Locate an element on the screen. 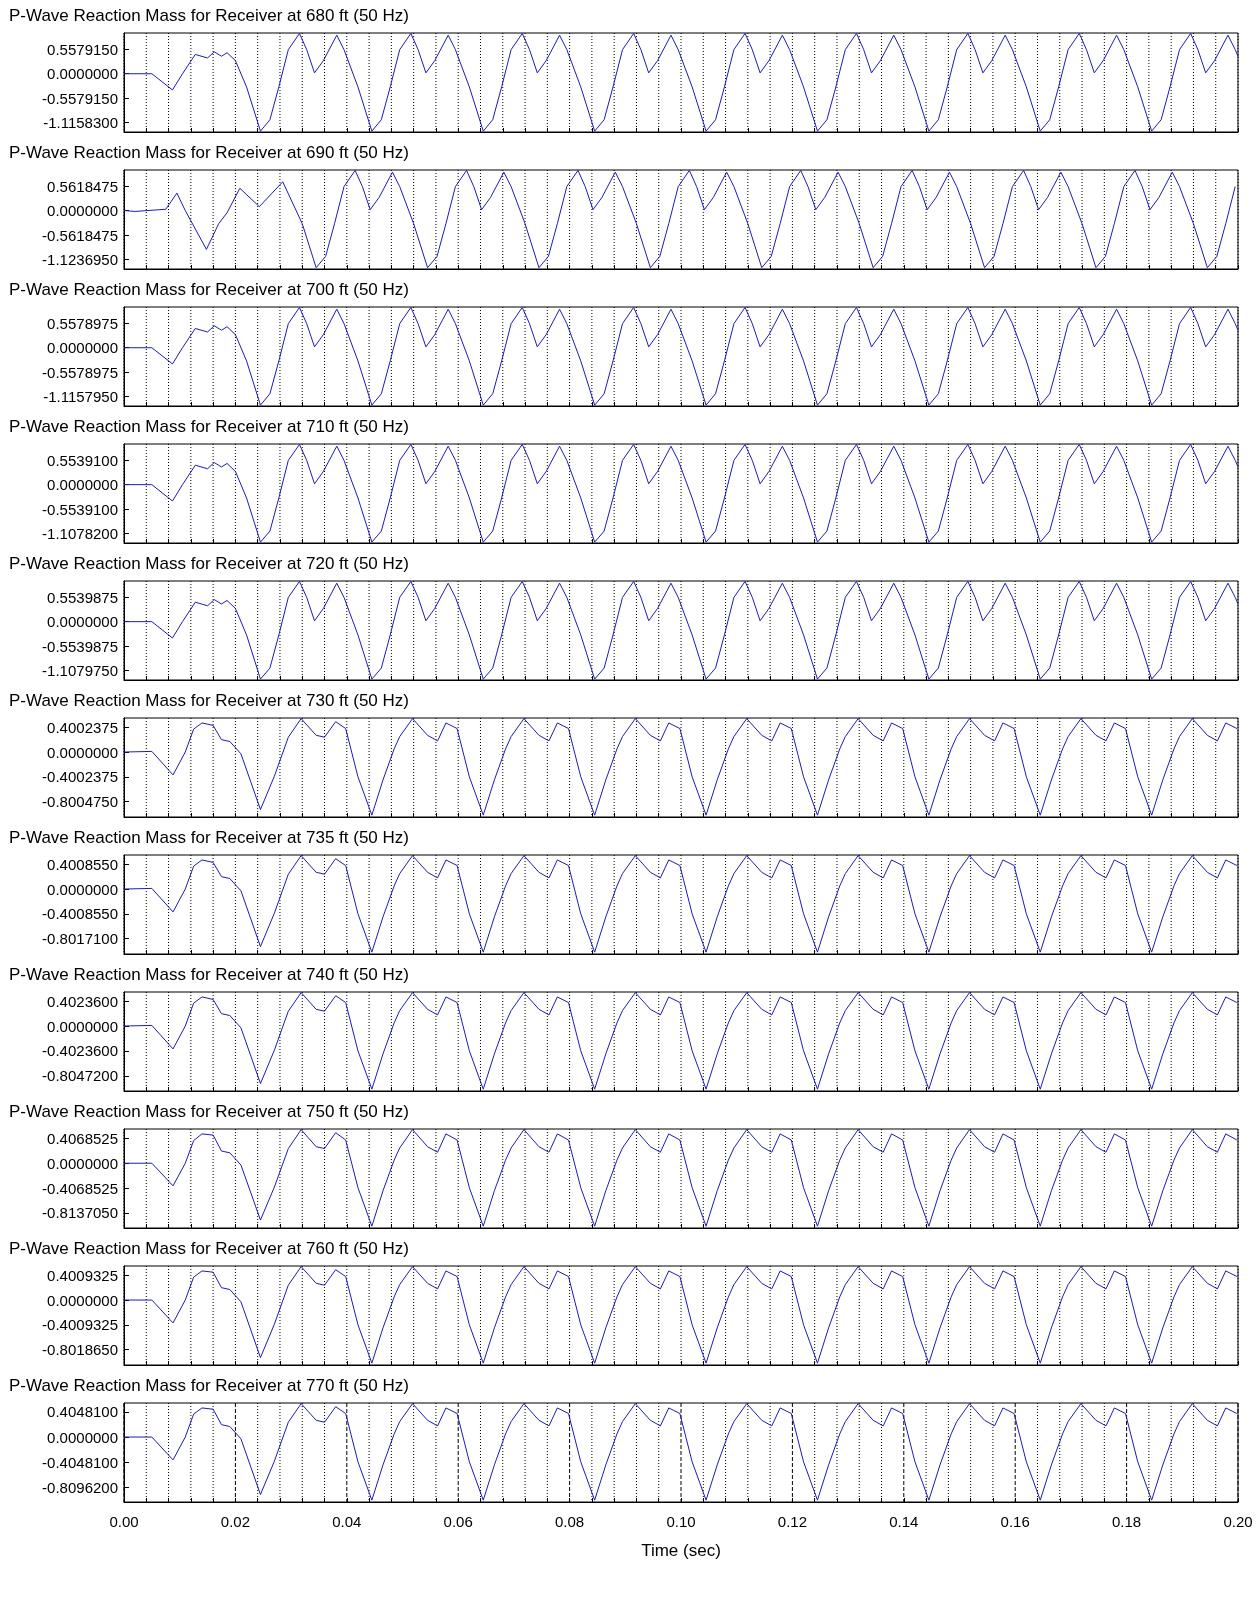  y-tick-label: -0.4023600 is located at coordinates (80, 1051).